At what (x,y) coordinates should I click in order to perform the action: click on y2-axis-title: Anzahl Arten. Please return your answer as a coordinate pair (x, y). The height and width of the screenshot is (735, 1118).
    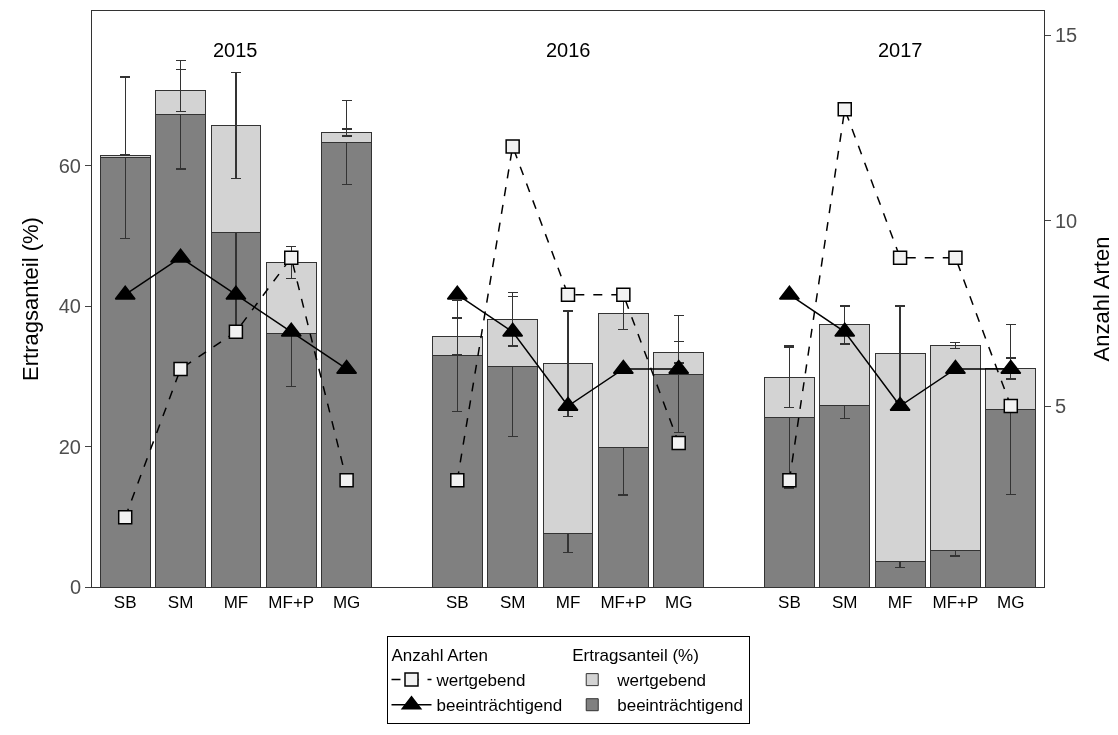
    Looking at the image, I should click on (1101, 299).